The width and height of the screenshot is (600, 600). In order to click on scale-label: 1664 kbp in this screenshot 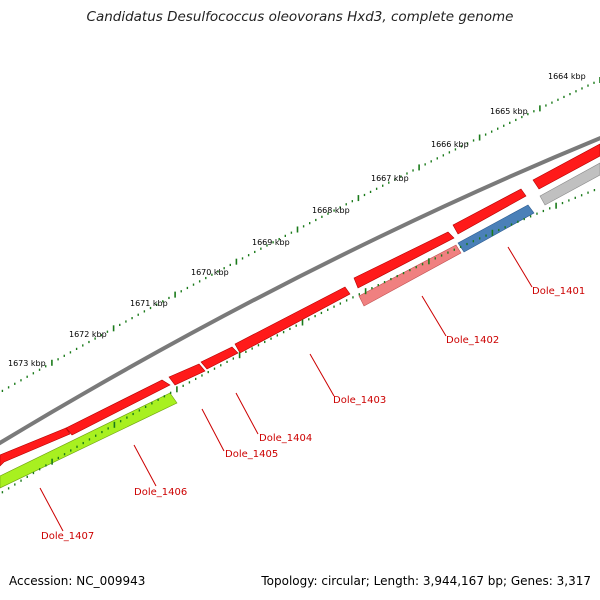, I will do `click(567, 76)`.